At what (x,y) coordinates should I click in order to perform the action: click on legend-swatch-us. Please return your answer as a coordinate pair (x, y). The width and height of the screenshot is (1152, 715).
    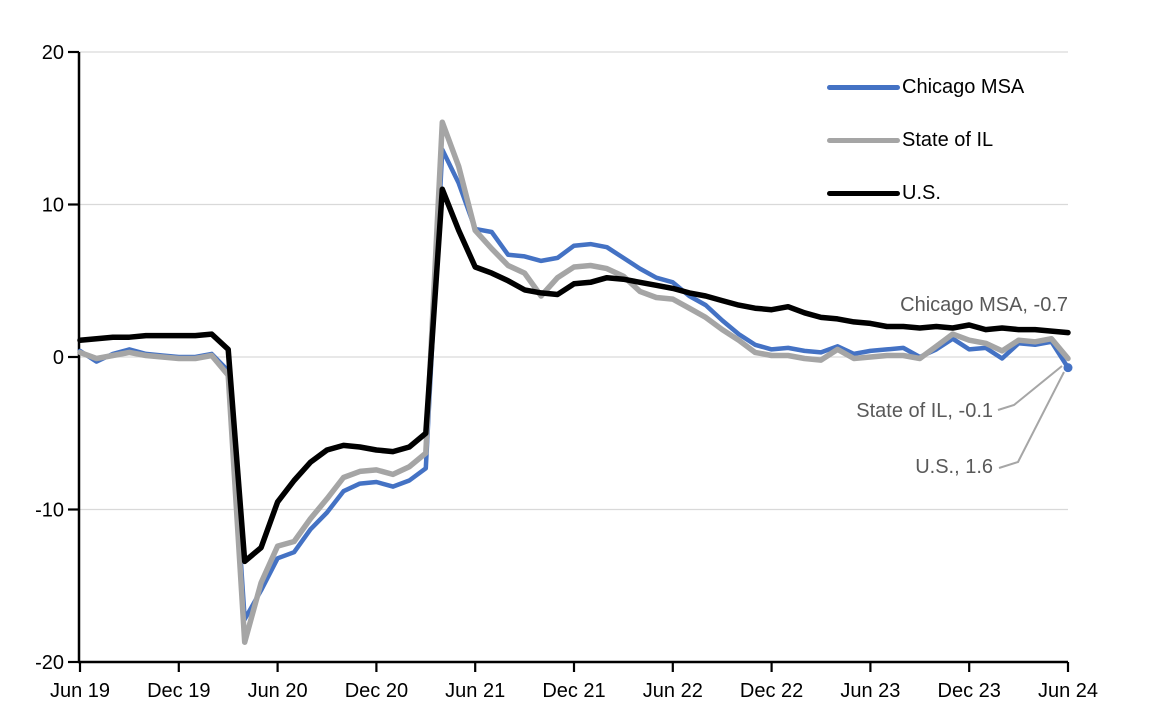
    Looking at the image, I should click on (863, 193).